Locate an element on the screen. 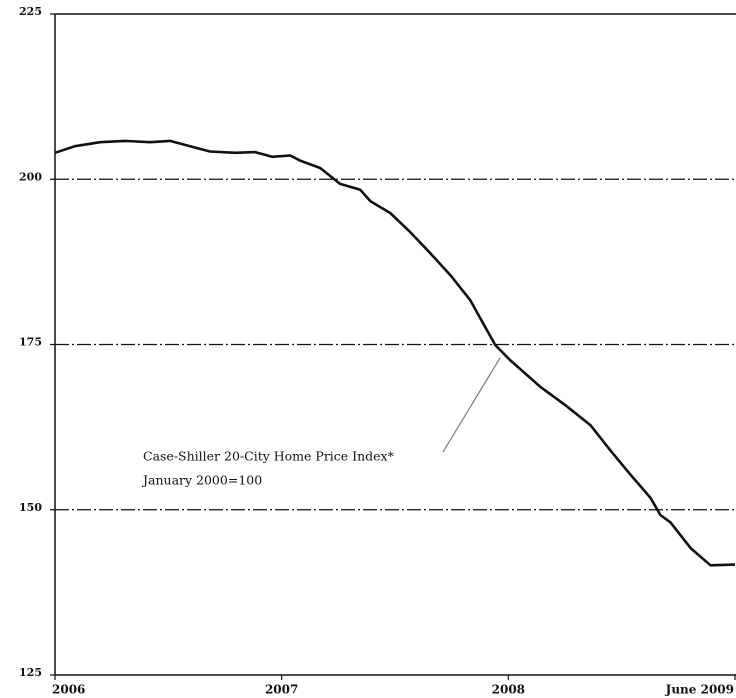  annotation-line: January 2000=100 is located at coordinates (201, 480).